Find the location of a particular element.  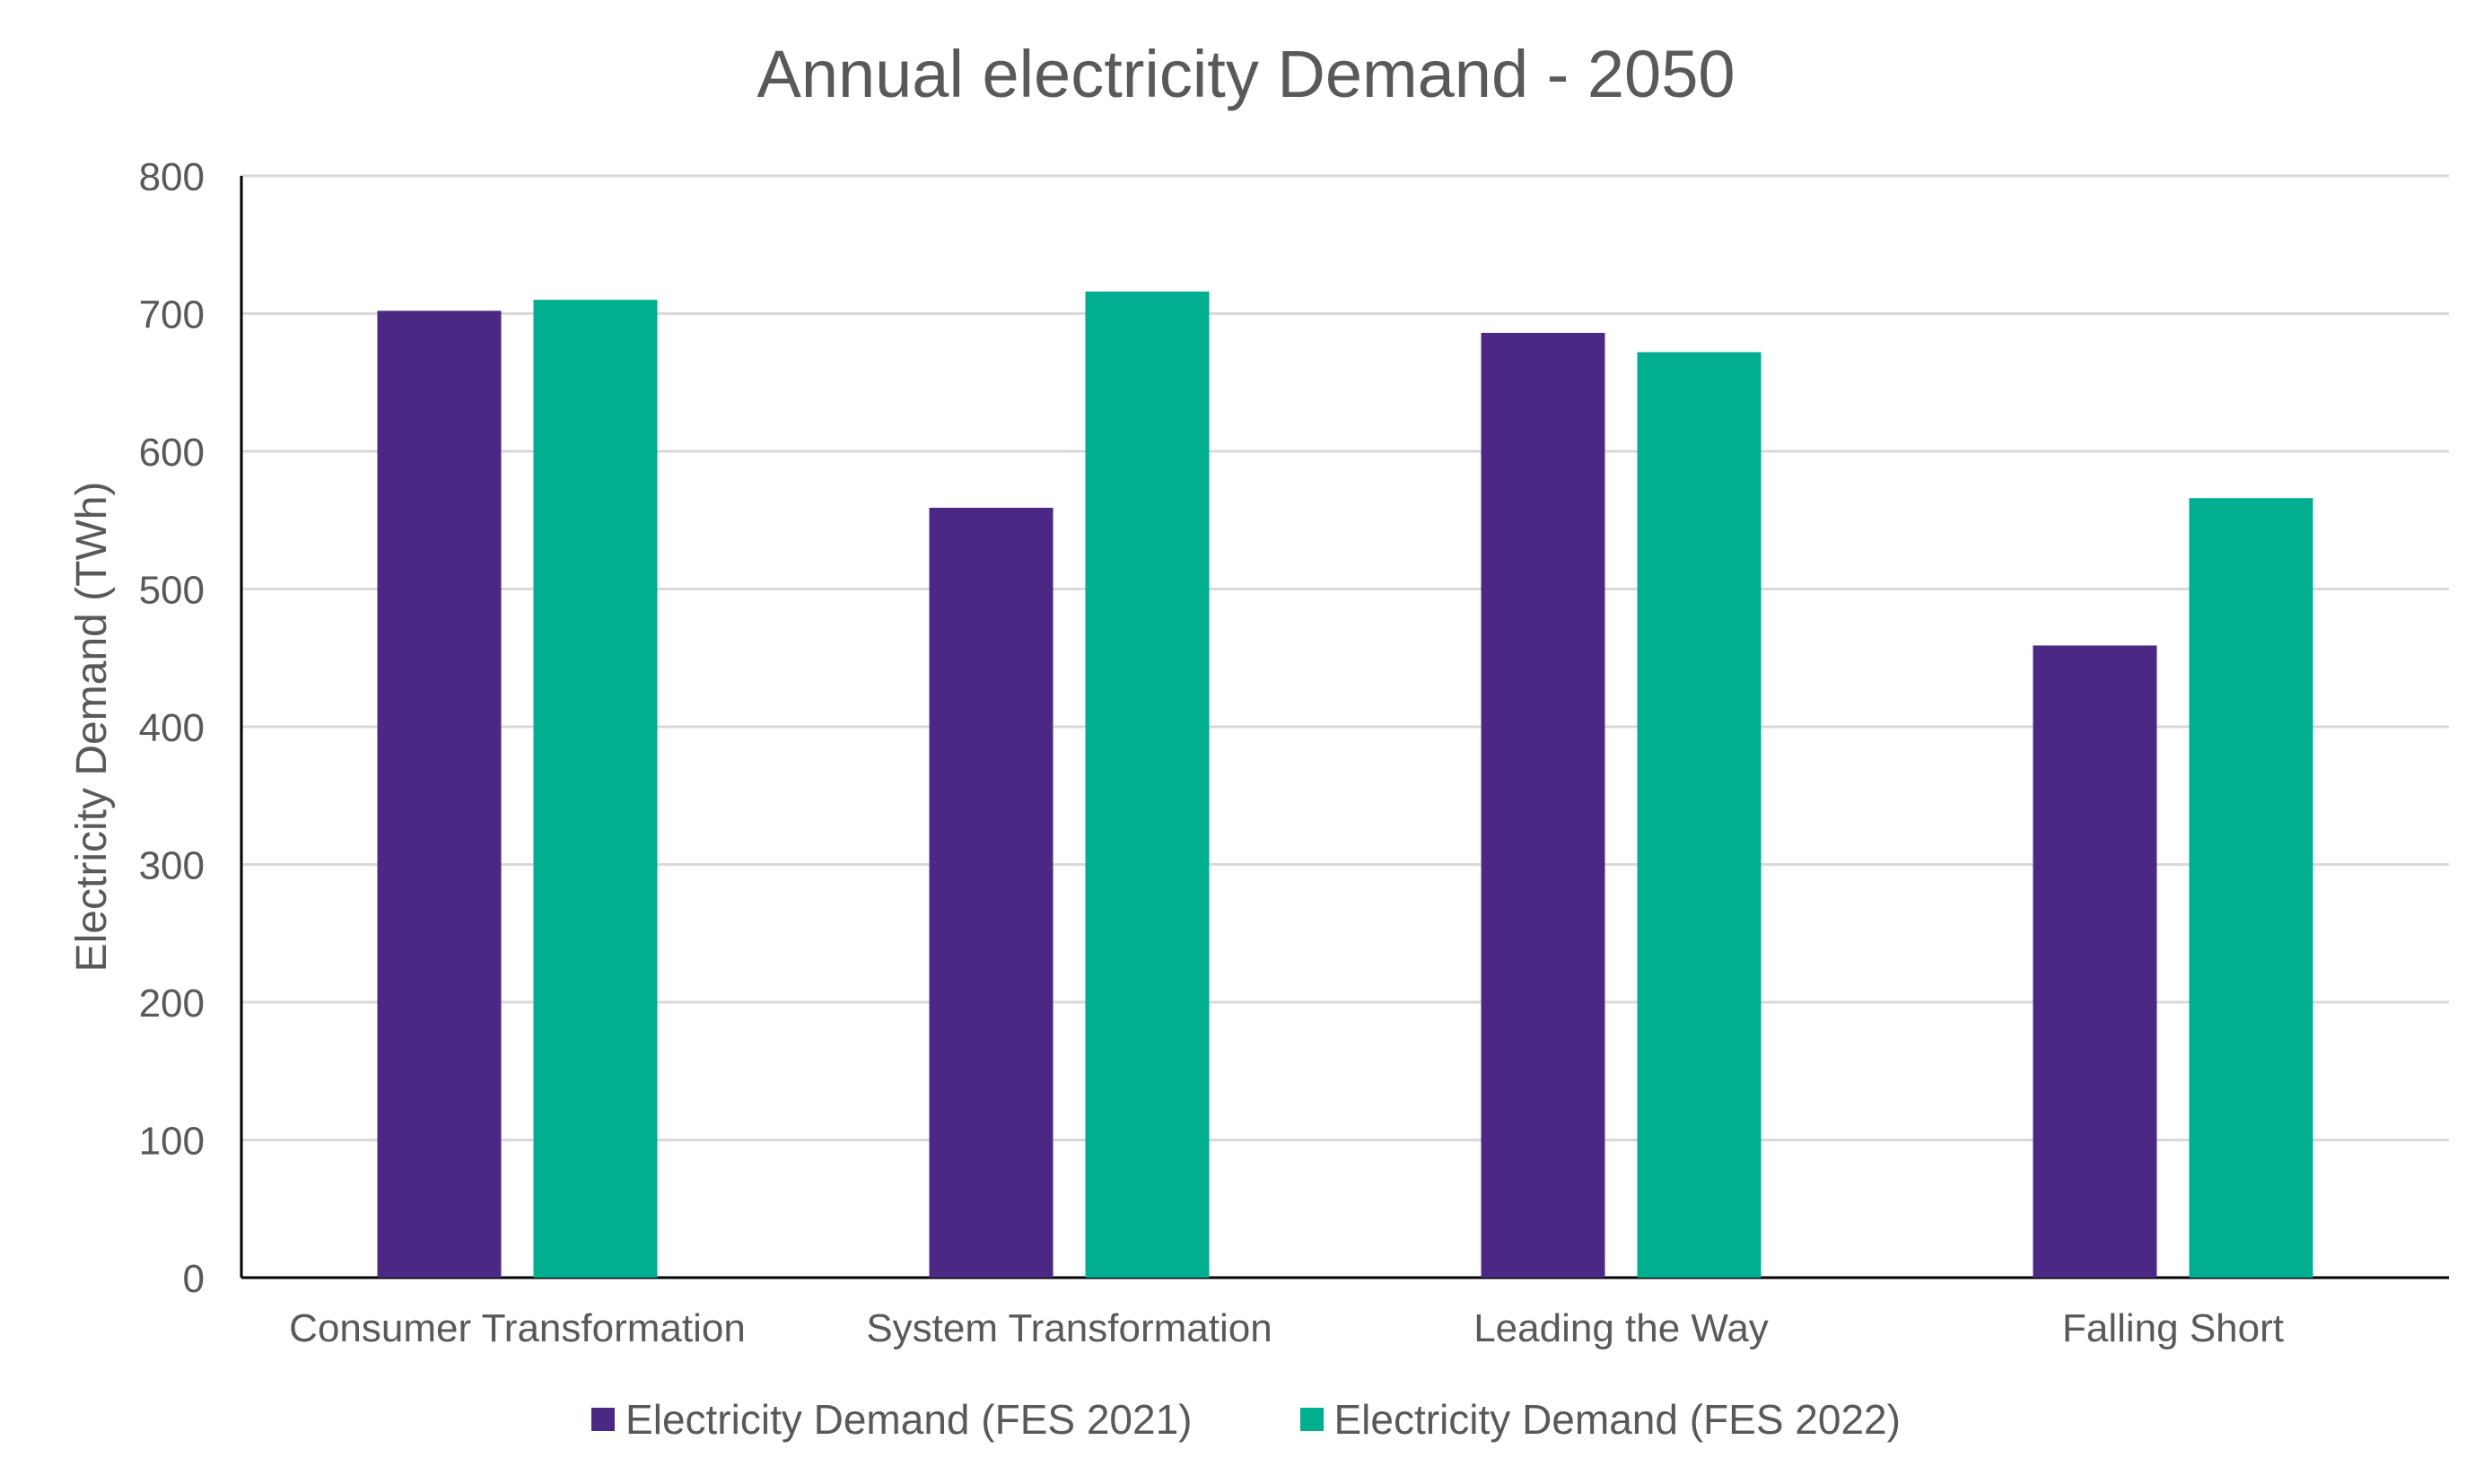

y-tick-label: 300 is located at coordinates (172, 866).